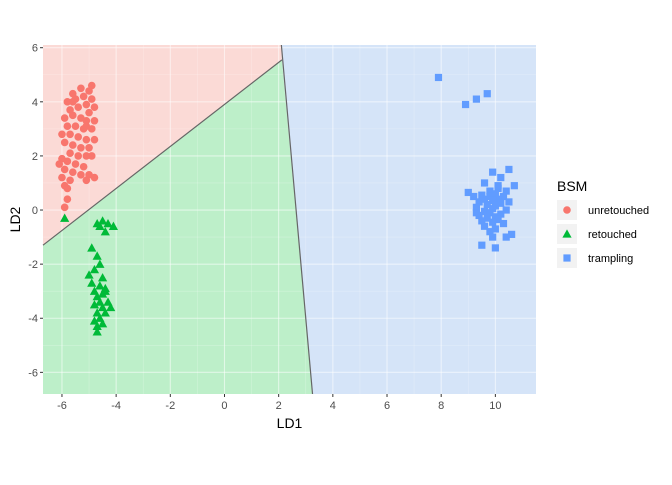 The height and width of the screenshot is (485, 672). Describe the element at coordinates (567, 210) in the screenshot. I see `legend-key-unretouched` at that location.